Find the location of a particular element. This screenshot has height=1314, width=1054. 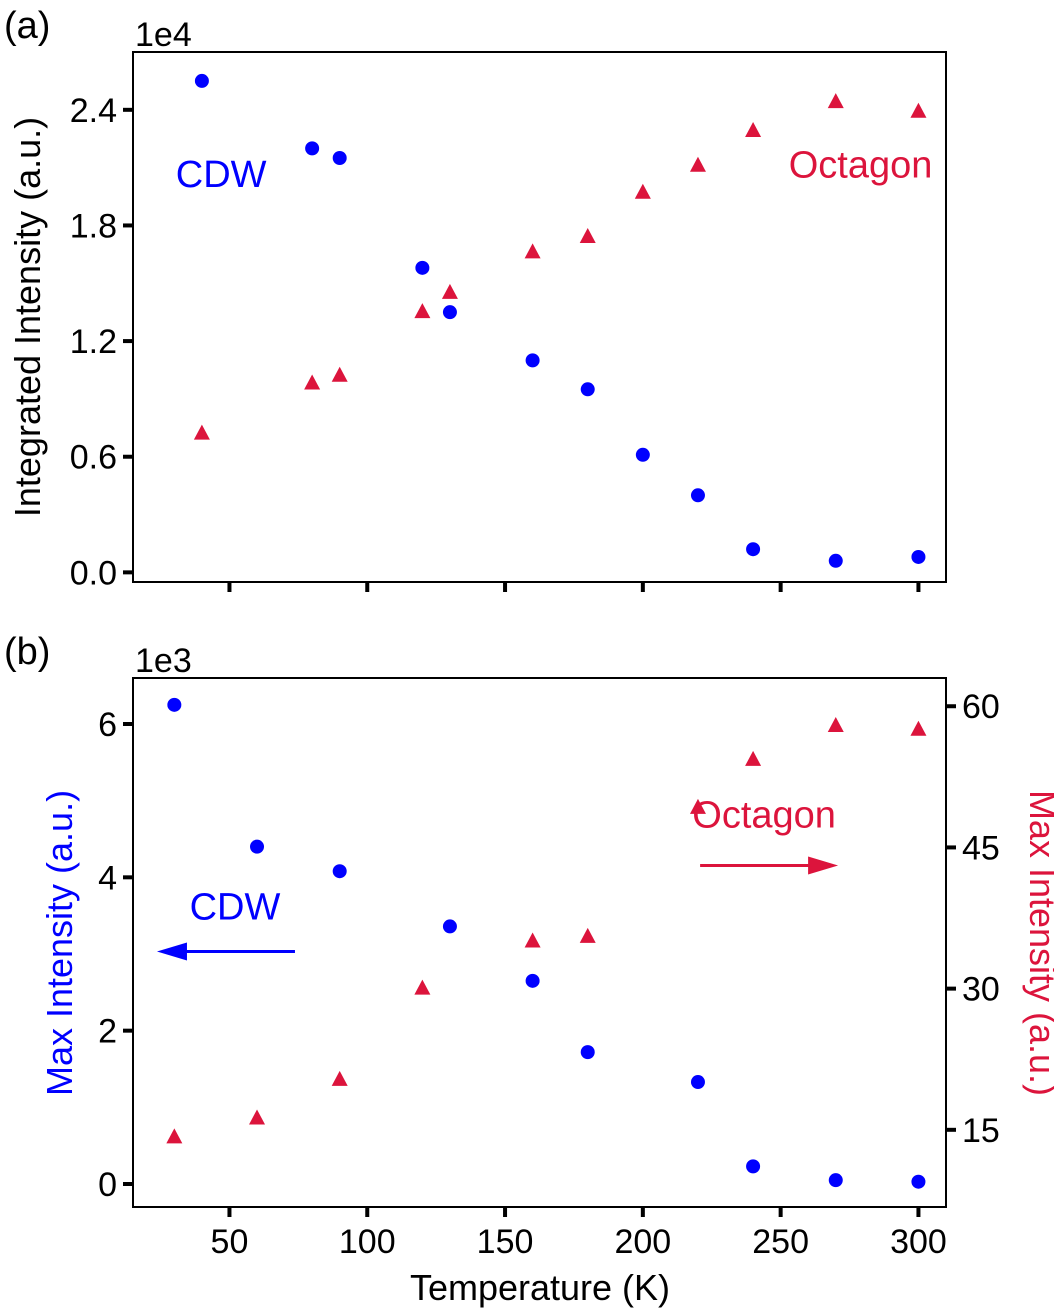

y-right-tick-label: 60 is located at coordinates (981, 707).